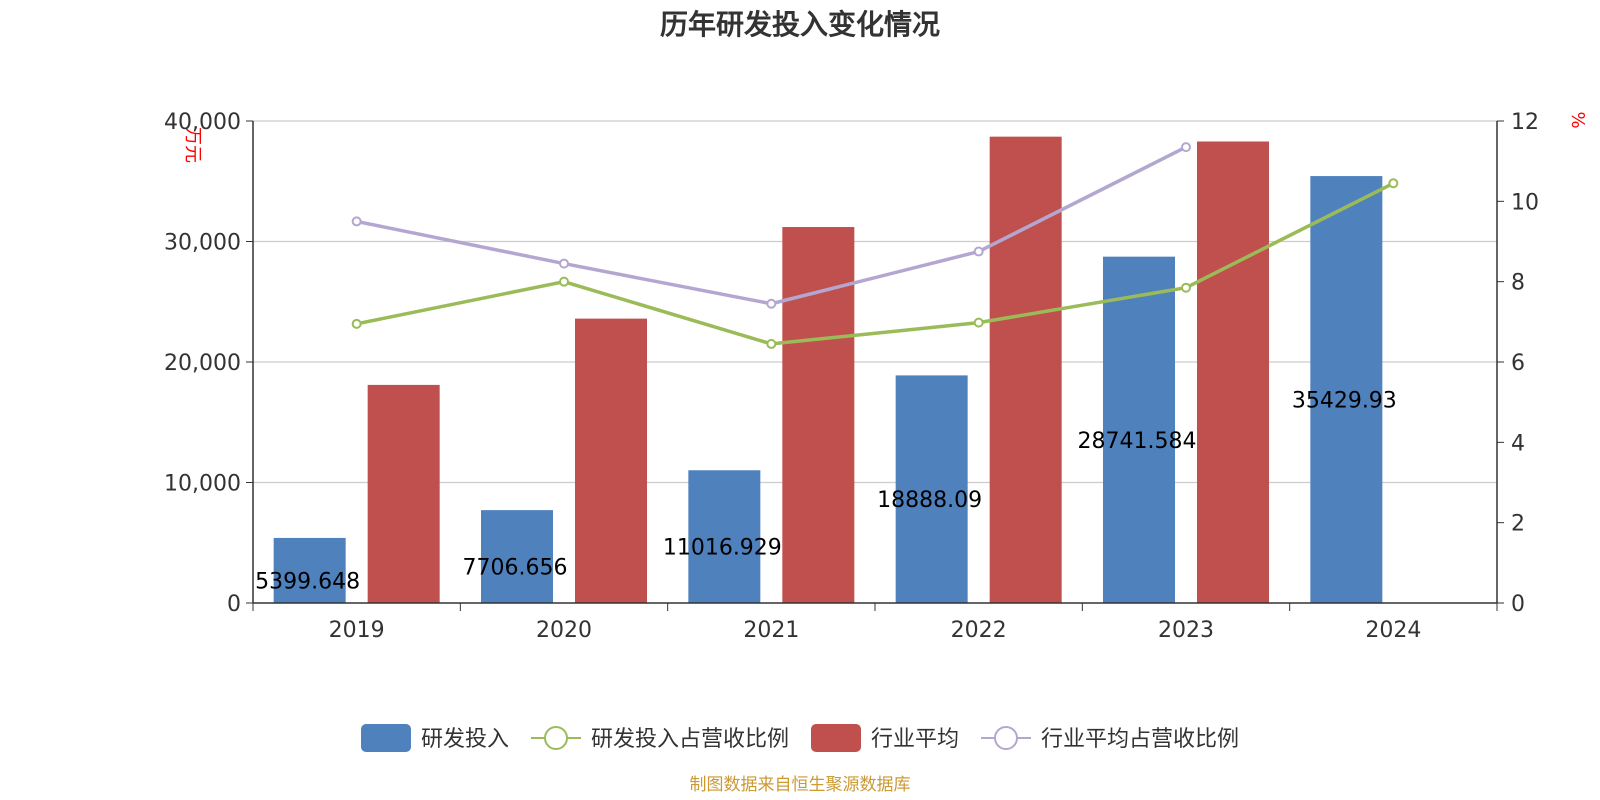  I want to click on x-axis-tick-label: 2020, so click(564, 630).